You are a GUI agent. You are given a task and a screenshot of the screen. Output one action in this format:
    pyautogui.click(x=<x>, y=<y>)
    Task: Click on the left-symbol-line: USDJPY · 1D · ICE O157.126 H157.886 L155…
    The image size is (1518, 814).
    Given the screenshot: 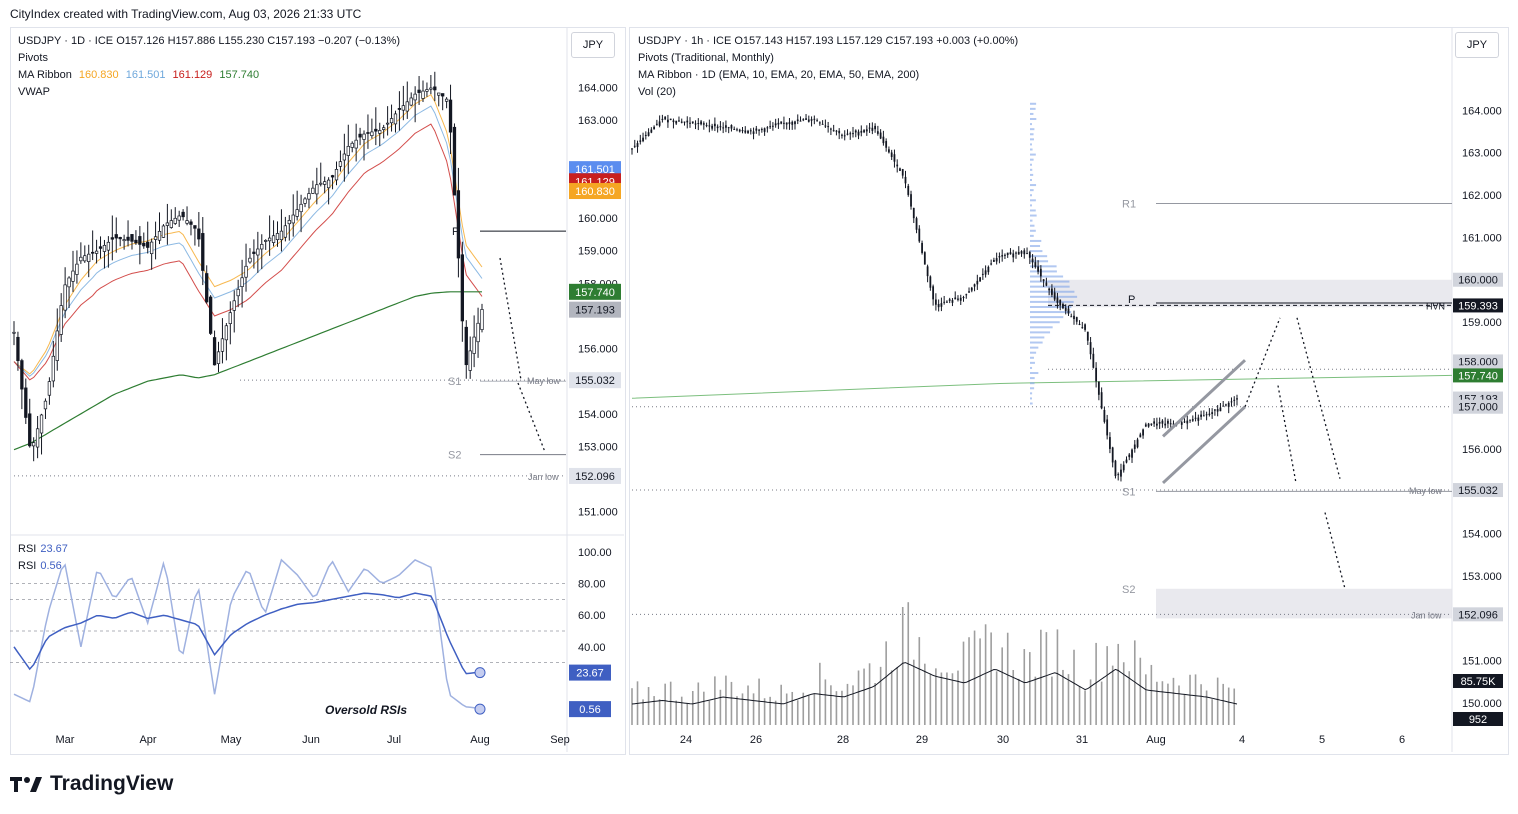 What is the action you would take?
    pyautogui.click(x=209, y=41)
    